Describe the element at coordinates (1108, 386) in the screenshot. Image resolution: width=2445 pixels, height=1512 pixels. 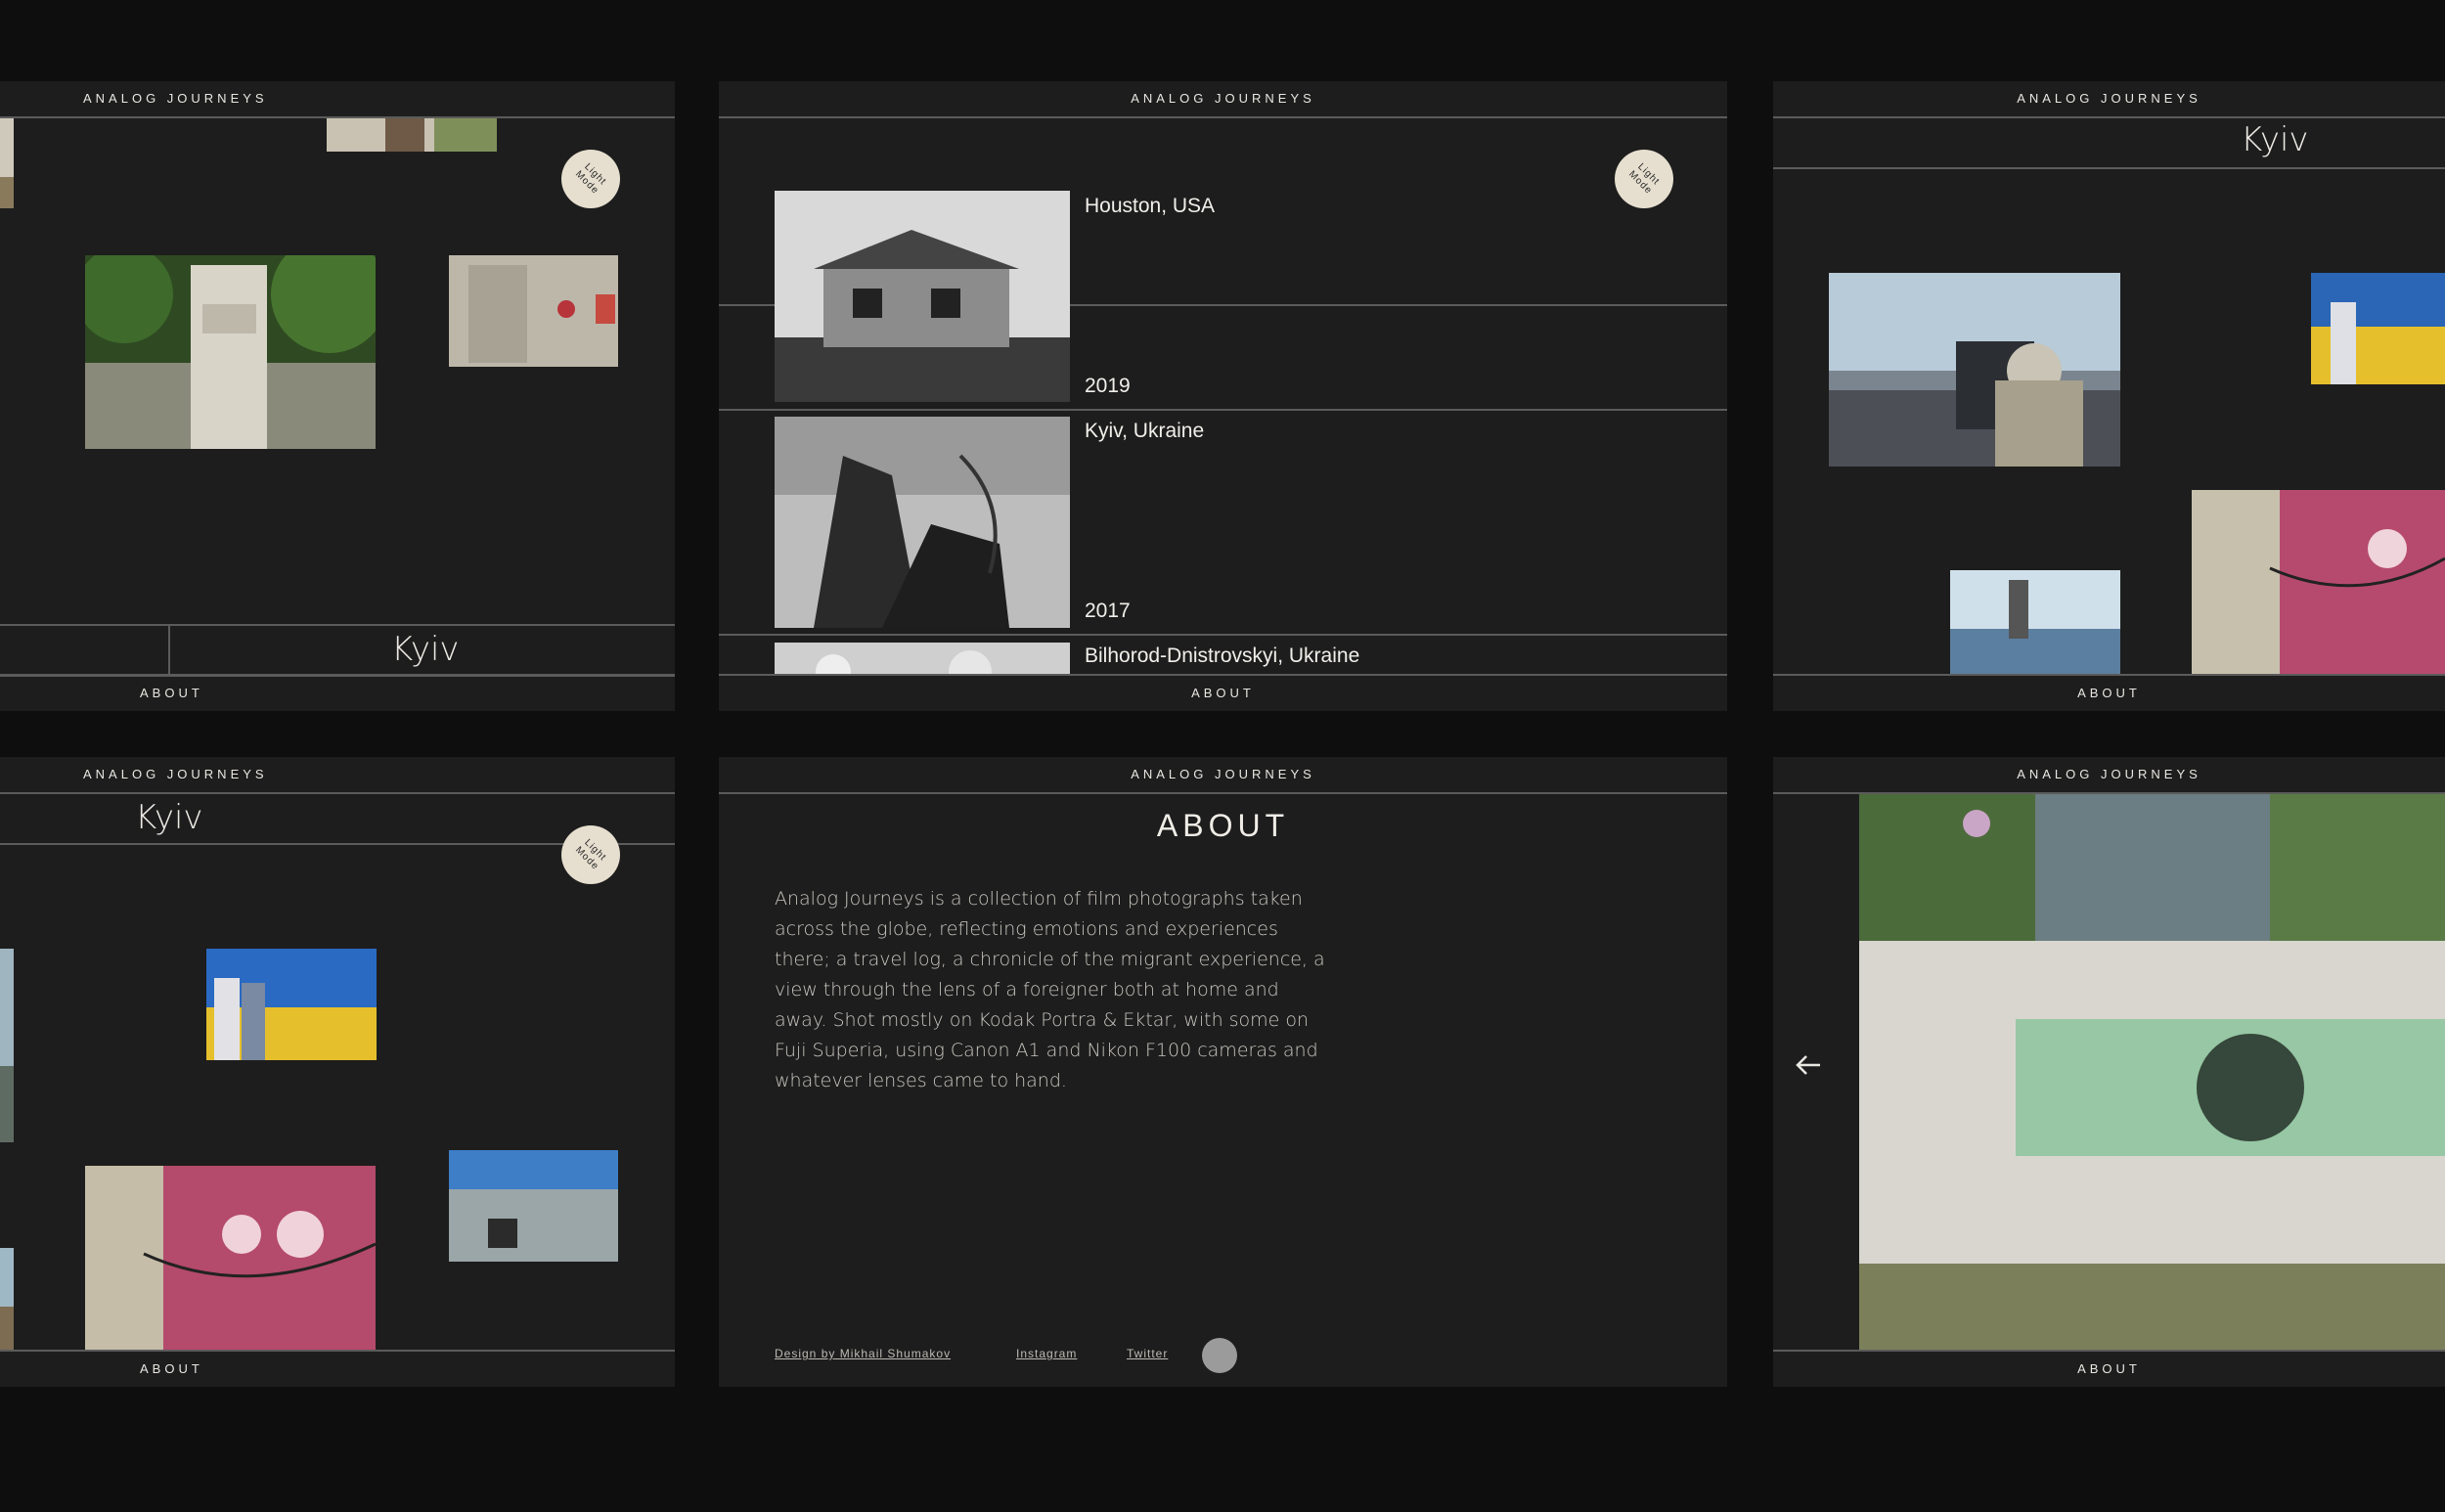
I see `trip-year: 2019` at that location.